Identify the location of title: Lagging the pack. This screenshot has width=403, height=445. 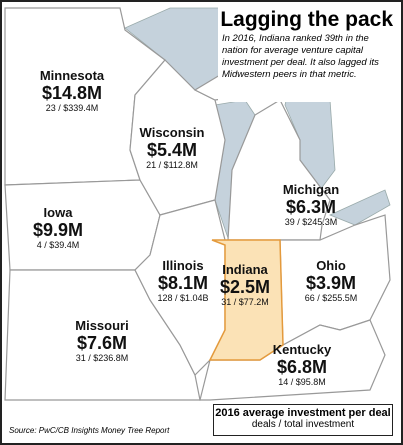
(306, 19).